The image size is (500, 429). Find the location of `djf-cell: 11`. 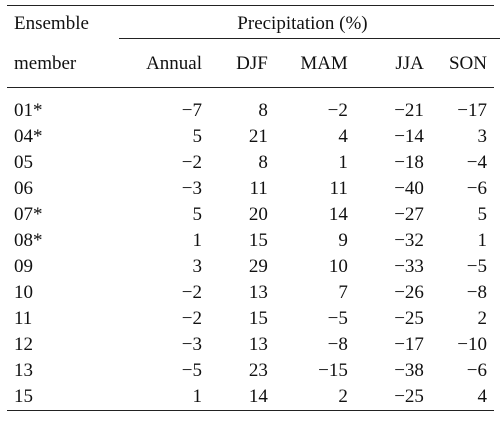

djf-cell: 11 is located at coordinates (258, 188).